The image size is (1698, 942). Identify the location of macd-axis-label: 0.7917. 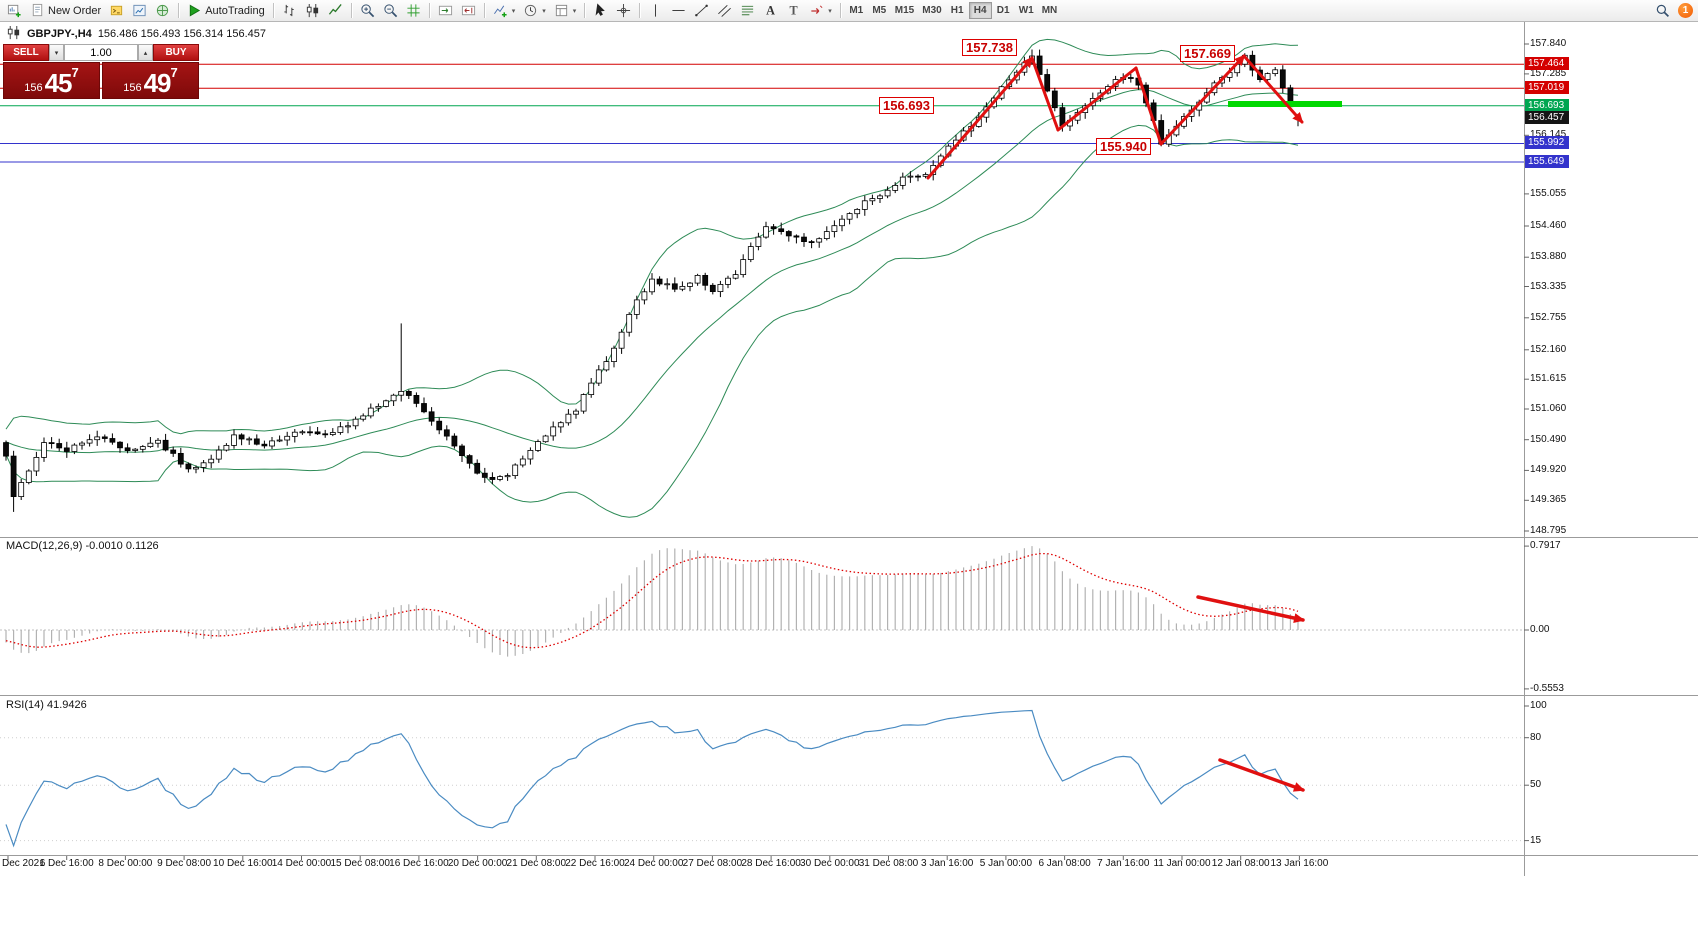
(1545, 546).